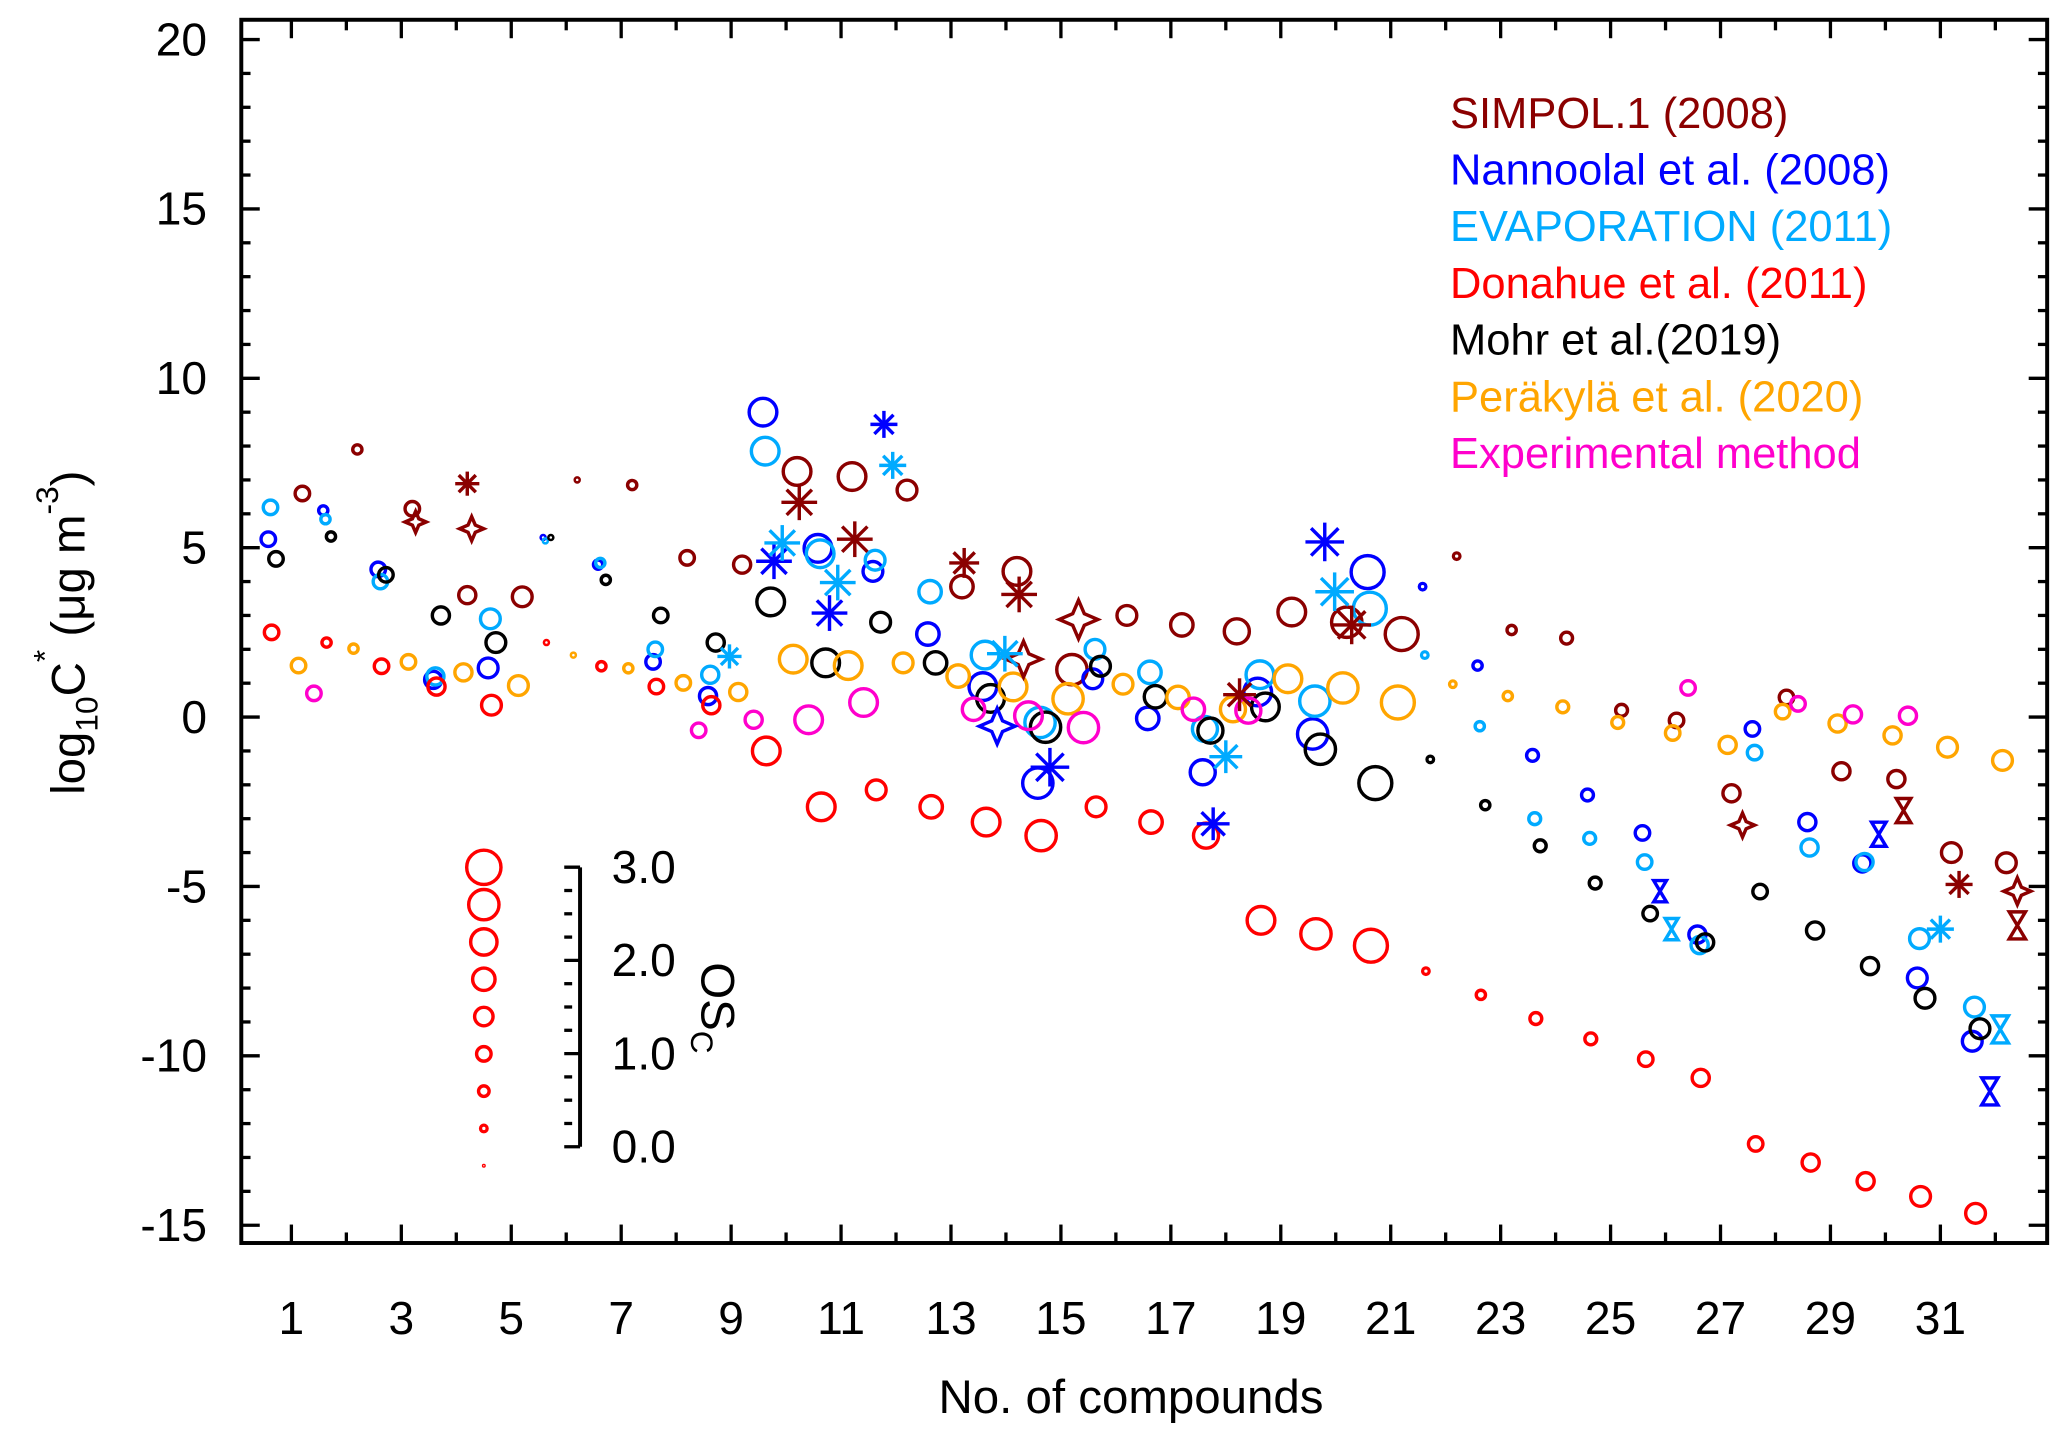 This screenshot has height=1446, width=2067. What do you see at coordinates (714, 1007) in the screenshot?
I see `osc-title: OSC` at bounding box center [714, 1007].